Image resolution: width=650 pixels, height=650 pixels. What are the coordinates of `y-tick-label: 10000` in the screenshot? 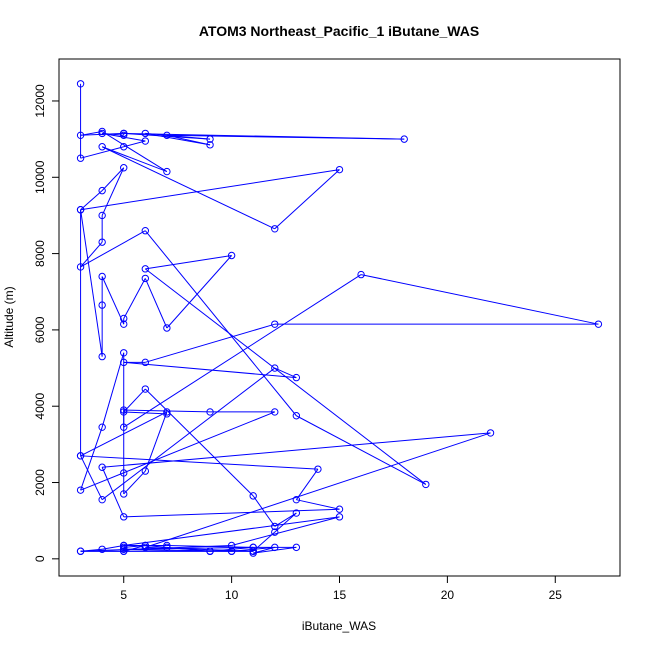 It's located at (40, 177).